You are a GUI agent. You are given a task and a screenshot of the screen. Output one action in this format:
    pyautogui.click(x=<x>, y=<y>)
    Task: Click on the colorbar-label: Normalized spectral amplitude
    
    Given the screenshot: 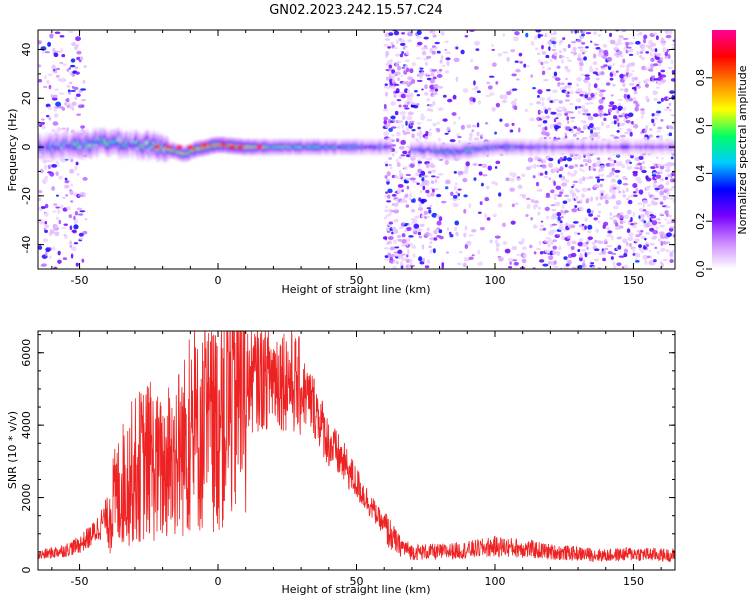 What is the action you would take?
    pyautogui.click(x=742, y=149)
    